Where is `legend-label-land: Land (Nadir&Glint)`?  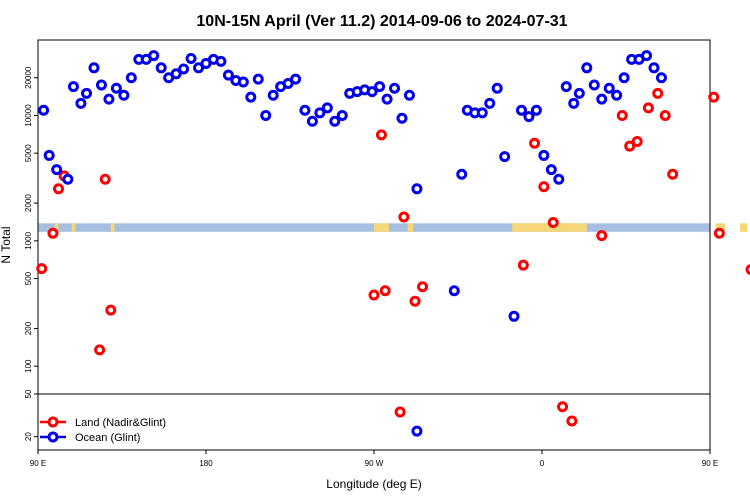 legend-label-land: Land (Nadir&Glint) is located at coordinates (120, 423).